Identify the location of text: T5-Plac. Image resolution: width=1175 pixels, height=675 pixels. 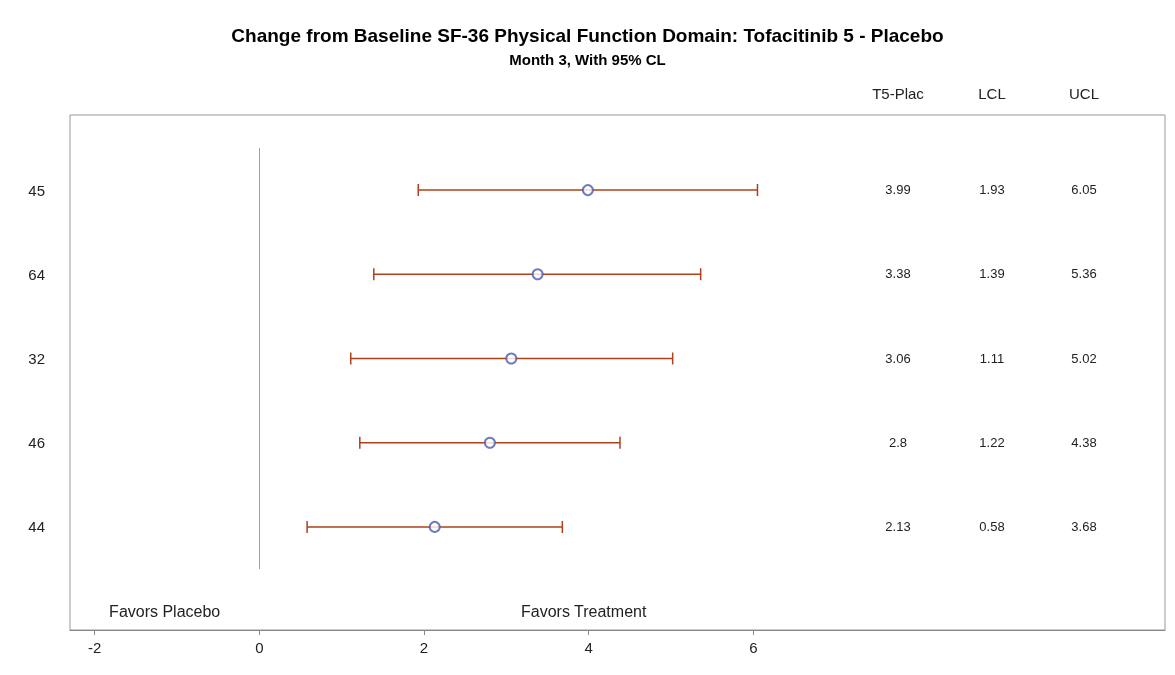
(898, 93).